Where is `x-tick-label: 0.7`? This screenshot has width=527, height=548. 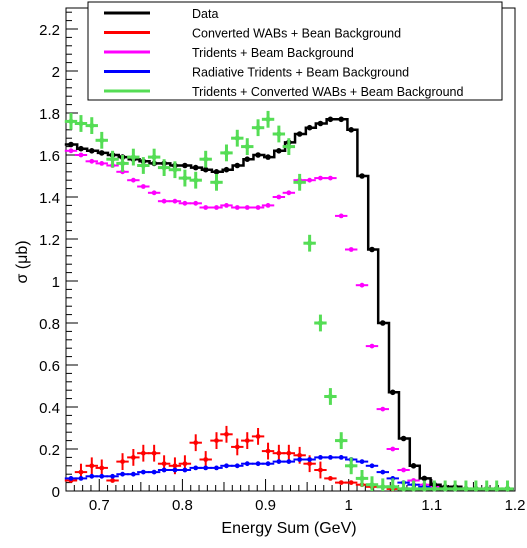
x-tick-label: 0.7 is located at coordinates (99, 505).